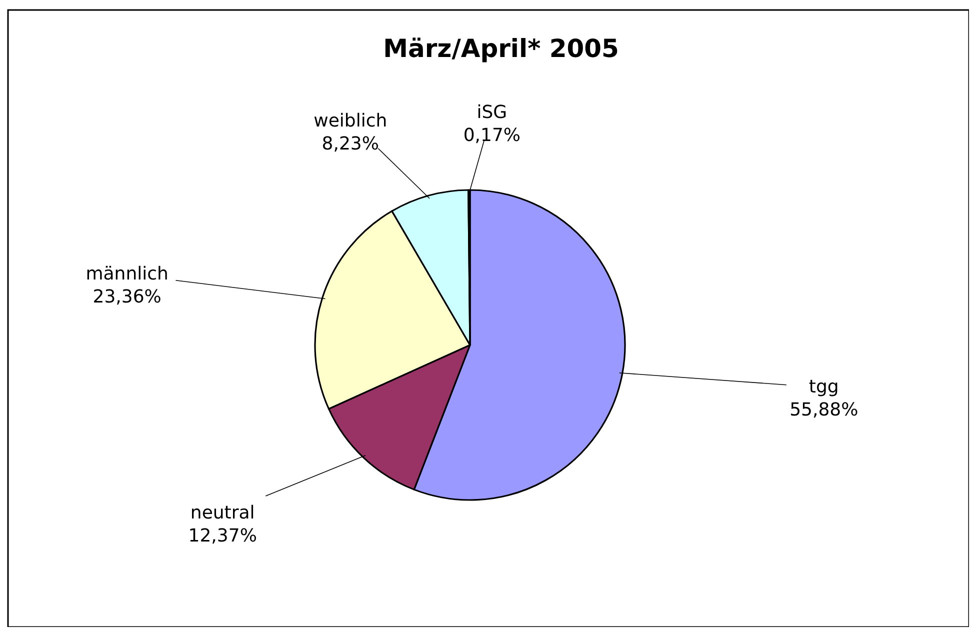 This screenshot has height=629, width=971. I want to click on slice-label: weiblich, so click(351, 121).